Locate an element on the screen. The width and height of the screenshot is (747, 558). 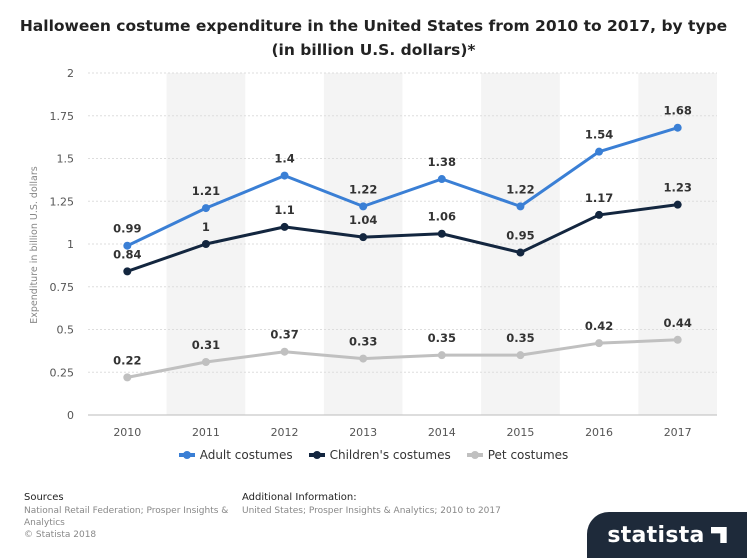
y-tick-label: 0.5 is located at coordinates (66, 330).